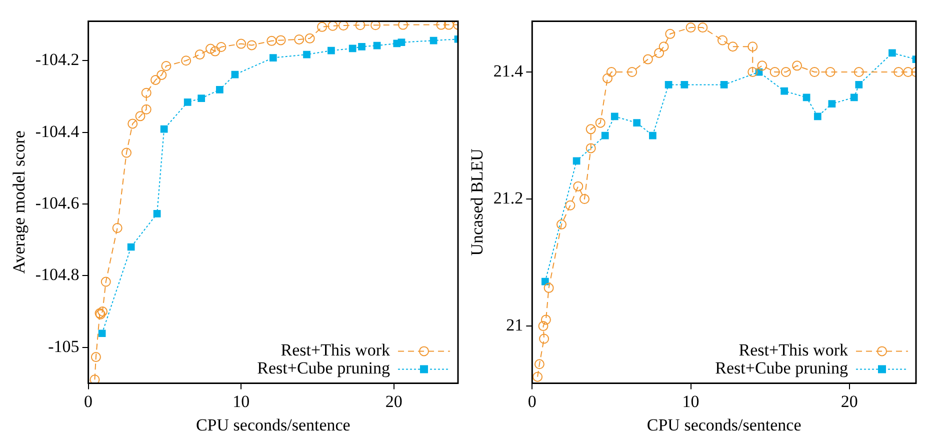 The height and width of the screenshot is (444, 932). Describe the element at coordinates (477, 202) in the screenshot. I see `y-axis-title: Uncased BLEU` at that location.